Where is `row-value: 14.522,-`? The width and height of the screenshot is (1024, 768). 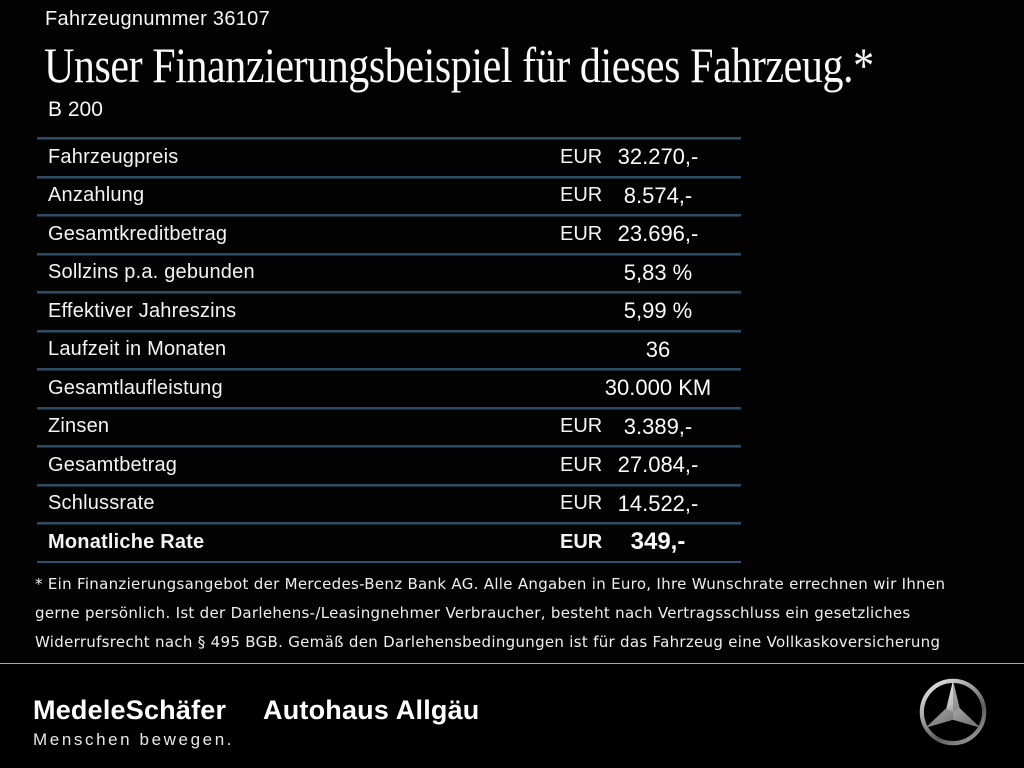 row-value: 14.522,- is located at coordinates (658, 503).